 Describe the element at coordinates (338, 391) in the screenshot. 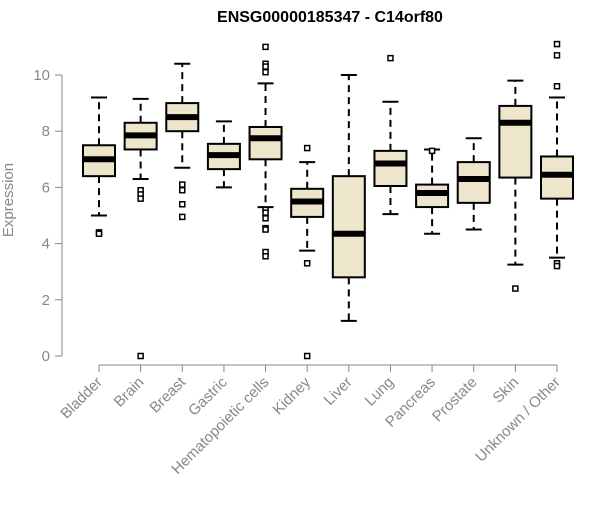

I see `x-tick-label: Liver` at that location.